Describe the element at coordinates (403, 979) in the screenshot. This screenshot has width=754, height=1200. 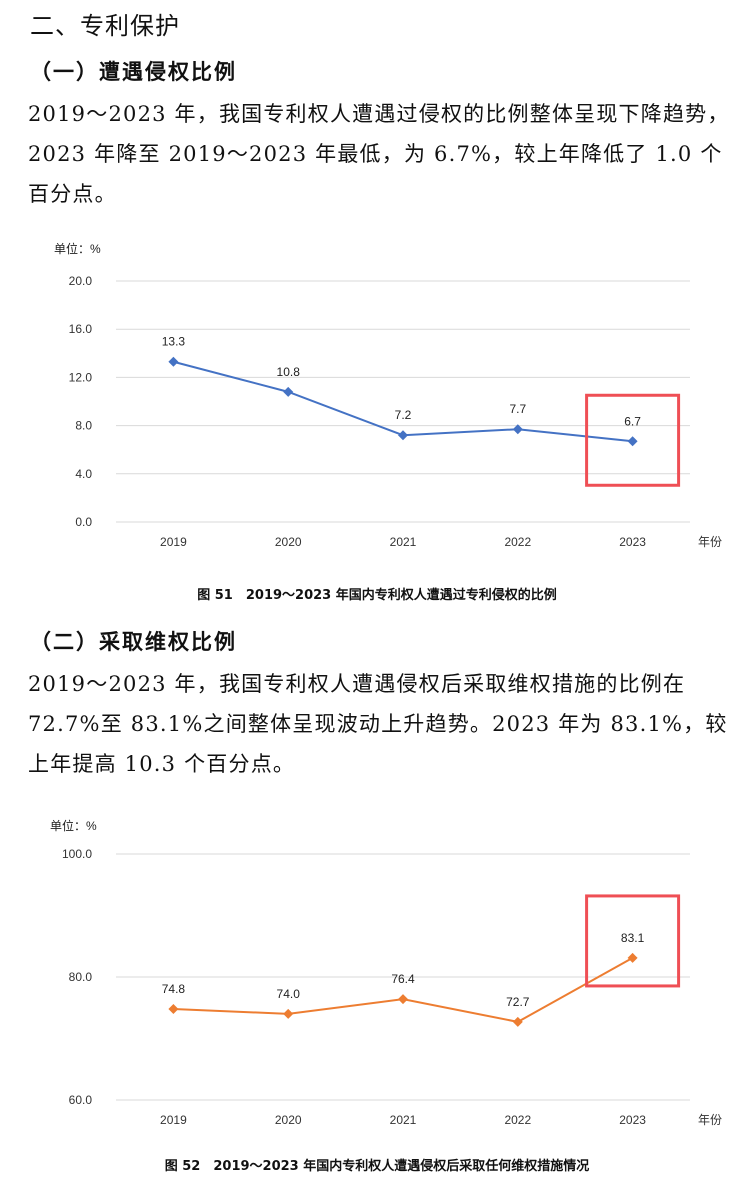
I see `data-label: 76.4` at that location.